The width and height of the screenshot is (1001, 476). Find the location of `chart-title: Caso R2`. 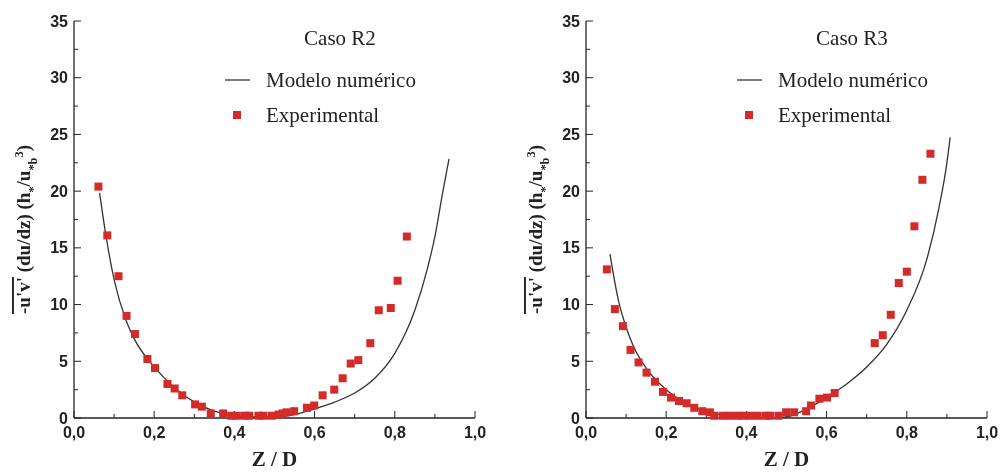

chart-title: Caso R2 is located at coordinates (340, 38).